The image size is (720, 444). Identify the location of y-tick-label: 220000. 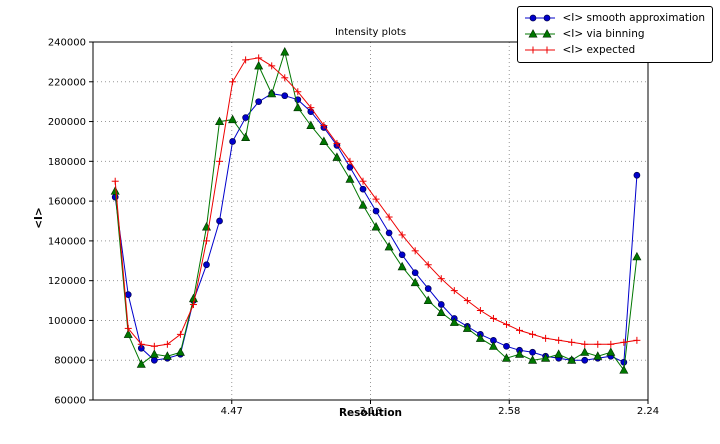
(67, 82).